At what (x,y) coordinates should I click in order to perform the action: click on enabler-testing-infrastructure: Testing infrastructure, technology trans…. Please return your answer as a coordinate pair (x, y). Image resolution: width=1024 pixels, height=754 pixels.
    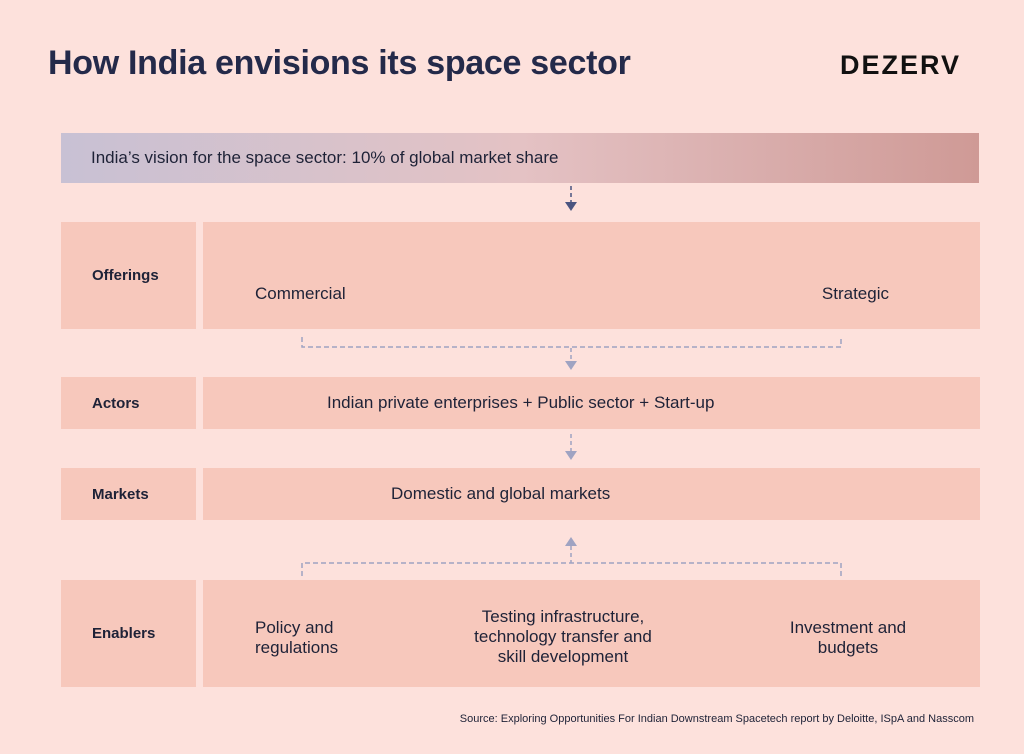
    Looking at the image, I should click on (563, 636).